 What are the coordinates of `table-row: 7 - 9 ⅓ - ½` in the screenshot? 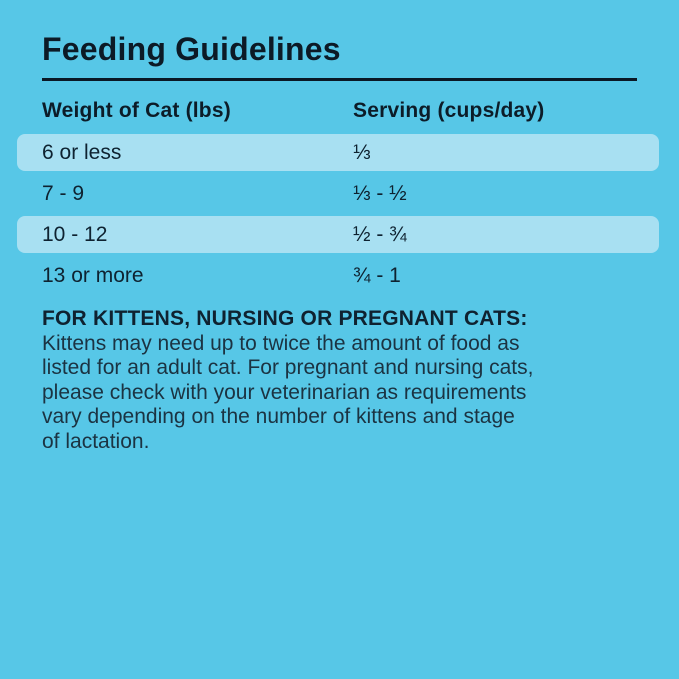 It's located at (338, 193).